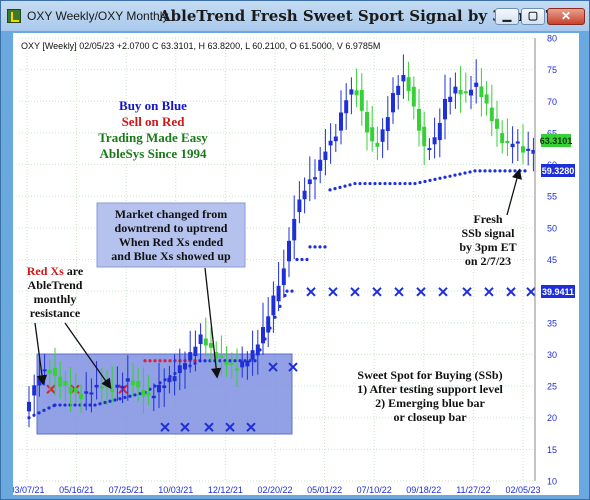 The width and height of the screenshot is (590, 500). Describe the element at coordinates (171, 214) in the screenshot. I see `market-changed-line-1: Market changed from` at that location.